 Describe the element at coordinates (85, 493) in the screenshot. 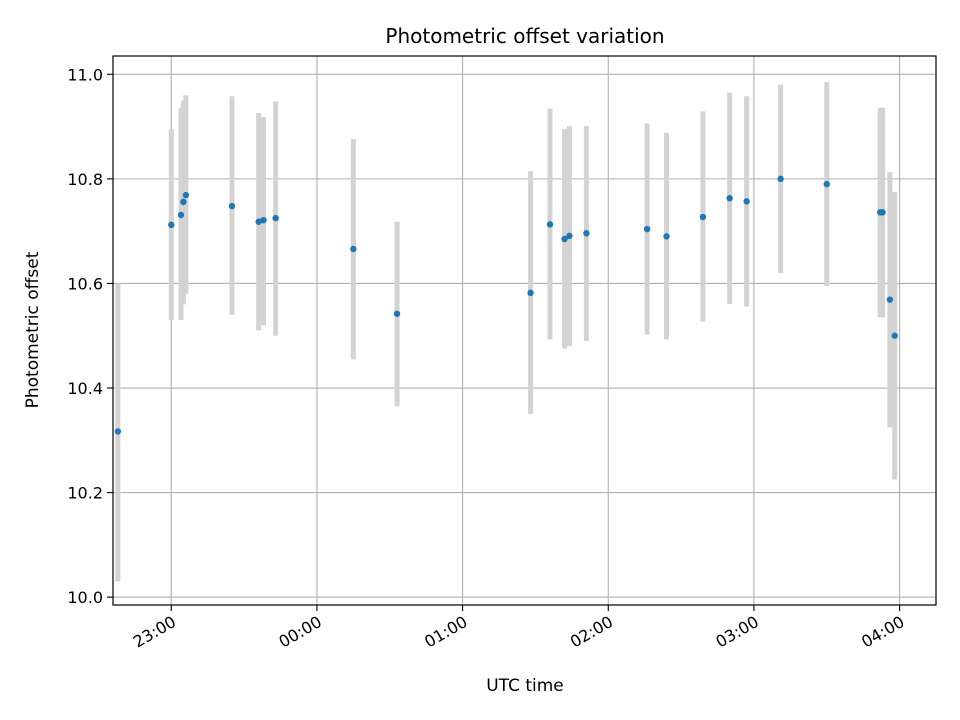

I see `y-tick-label: 10.2` at that location.